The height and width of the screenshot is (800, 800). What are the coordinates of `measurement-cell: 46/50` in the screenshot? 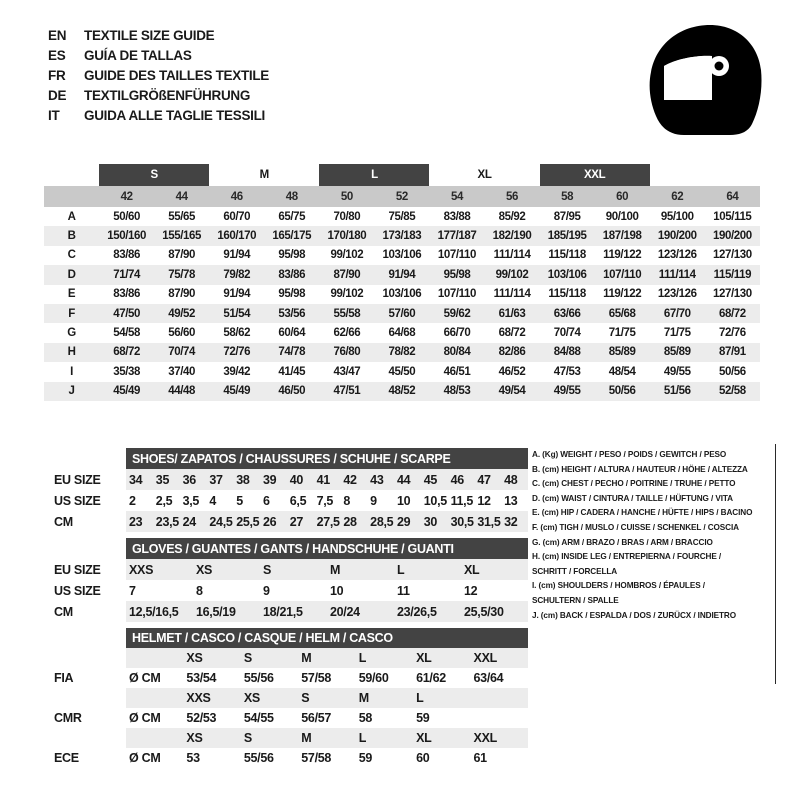 It's located at (292, 391).